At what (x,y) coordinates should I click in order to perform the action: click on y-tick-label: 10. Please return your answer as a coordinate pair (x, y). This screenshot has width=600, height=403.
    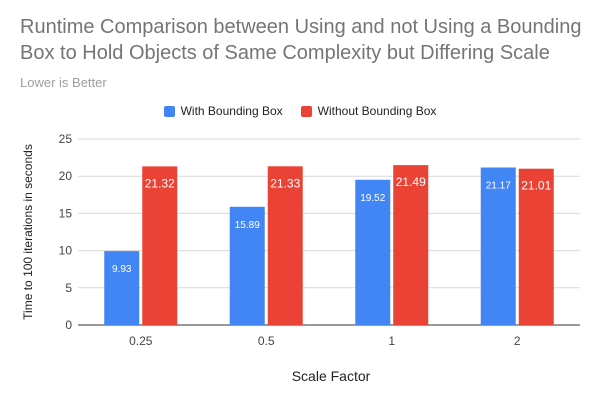
    Looking at the image, I should click on (66, 251).